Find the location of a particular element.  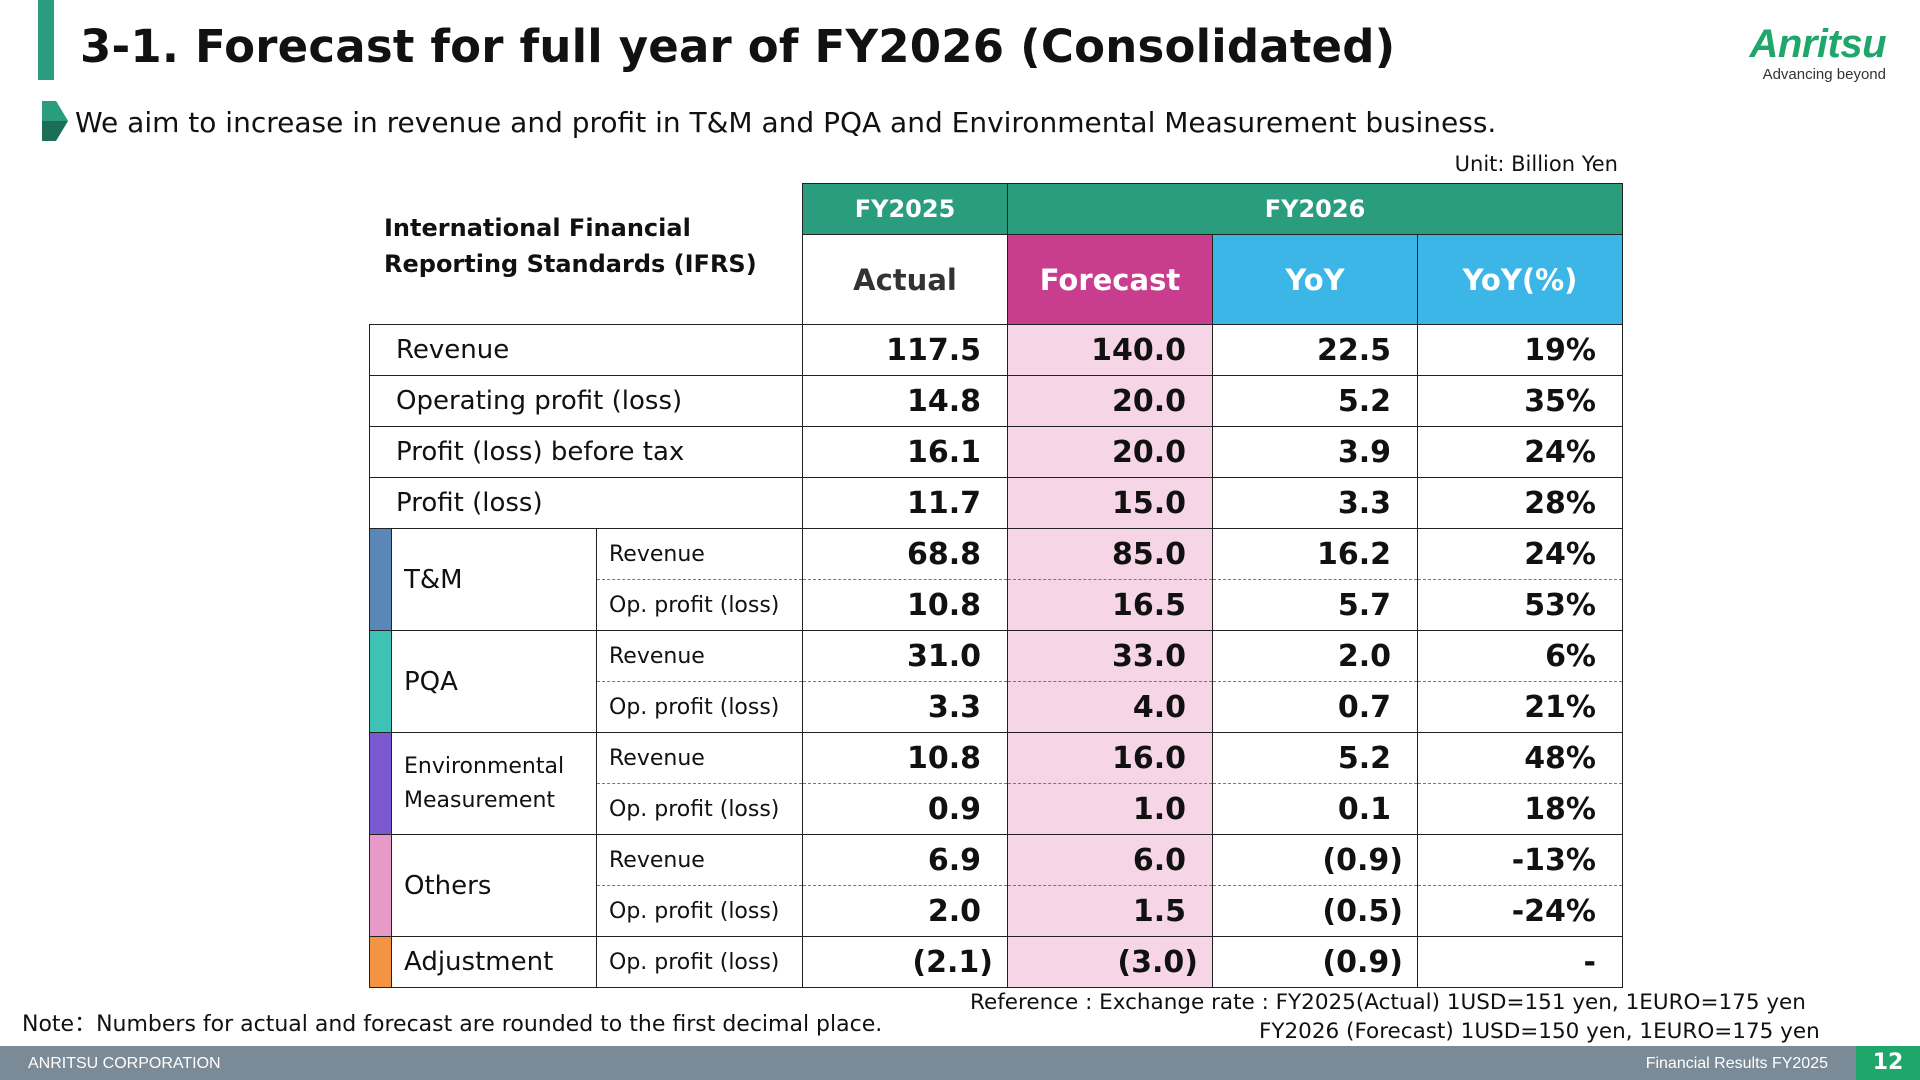

segment-color-adjustment is located at coordinates (380, 962).